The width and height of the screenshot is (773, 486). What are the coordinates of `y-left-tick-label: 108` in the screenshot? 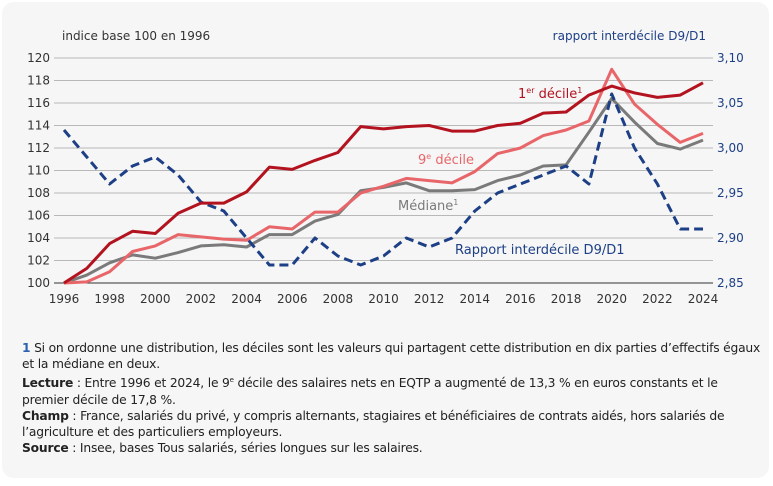 It's located at (38, 193).